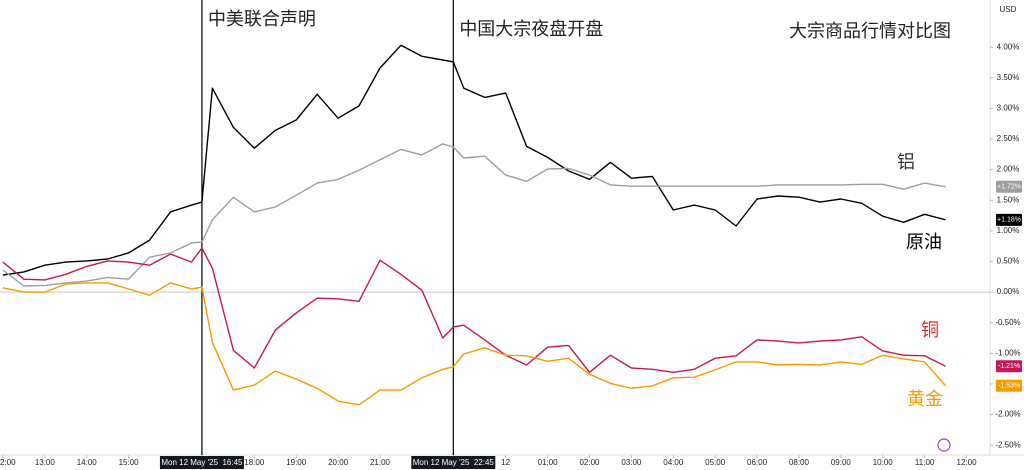  Describe the element at coordinates (1007, 414) in the screenshot. I see `y-tick-label: -2.00%` at that location.